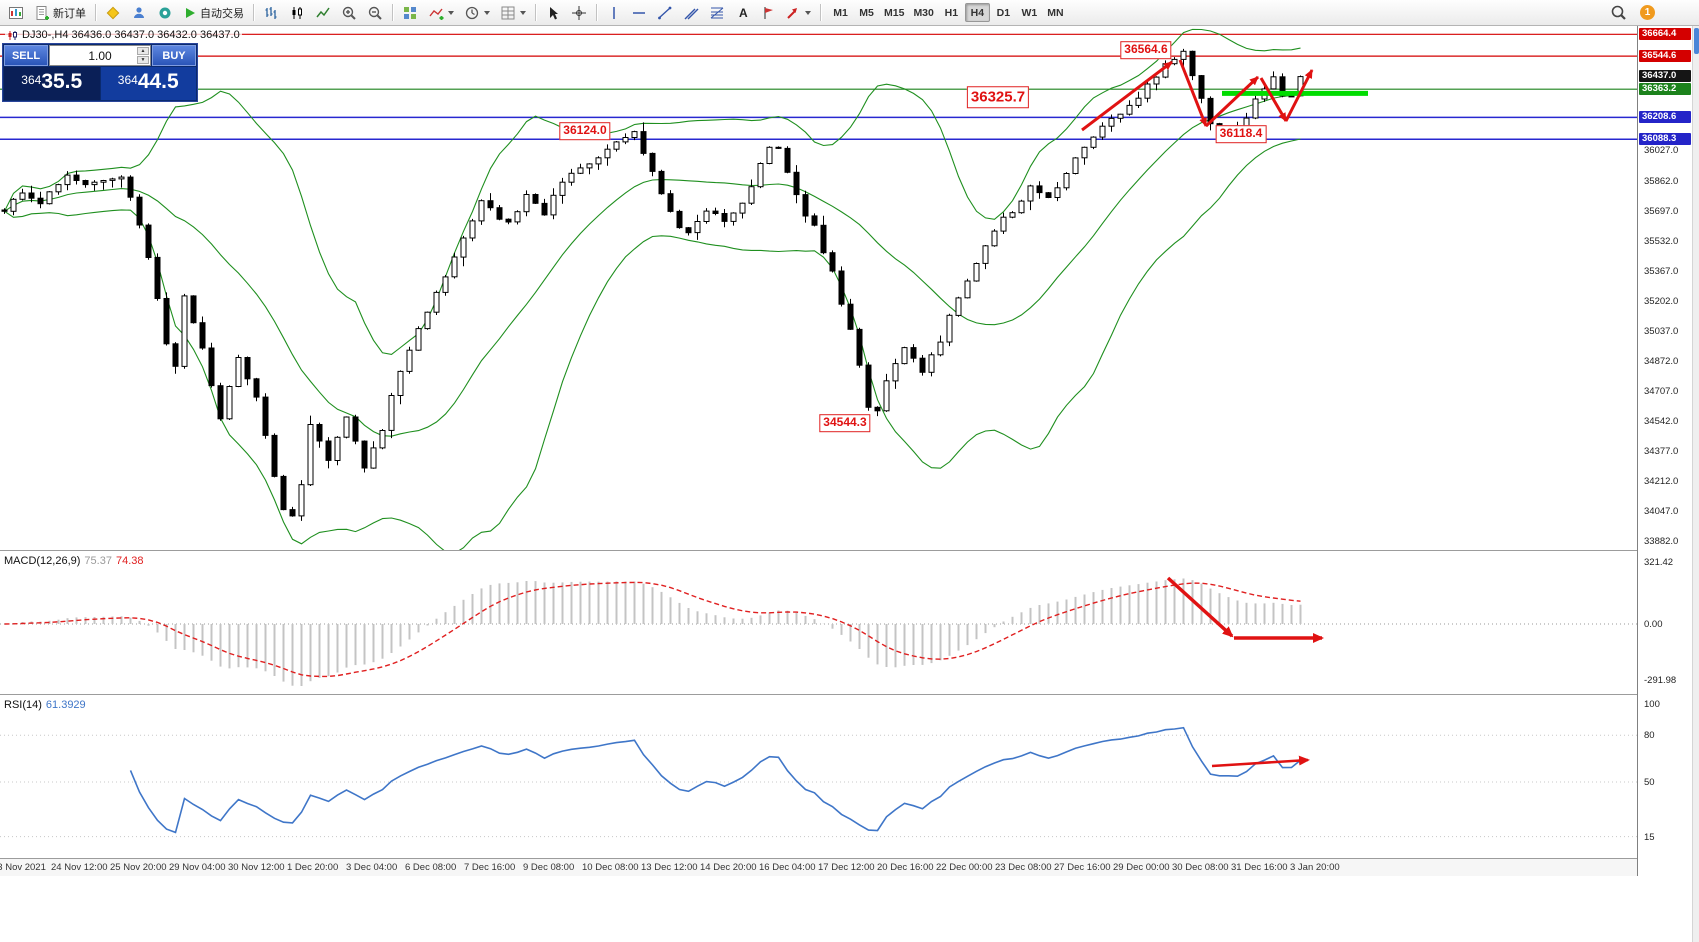 This screenshot has height=942, width=1699. Describe the element at coordinates (45, 705) in the screenshot. I see `rsi-label: RSI(14) 61.3929` at that location.